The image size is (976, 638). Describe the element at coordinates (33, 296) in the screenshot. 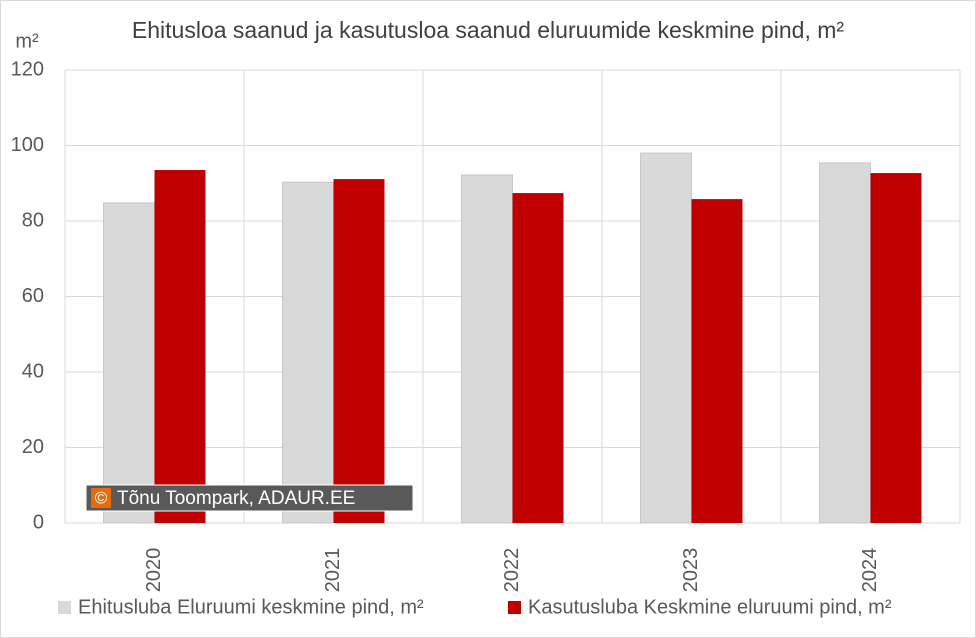

I see `y-tick-label: 60` at that location.